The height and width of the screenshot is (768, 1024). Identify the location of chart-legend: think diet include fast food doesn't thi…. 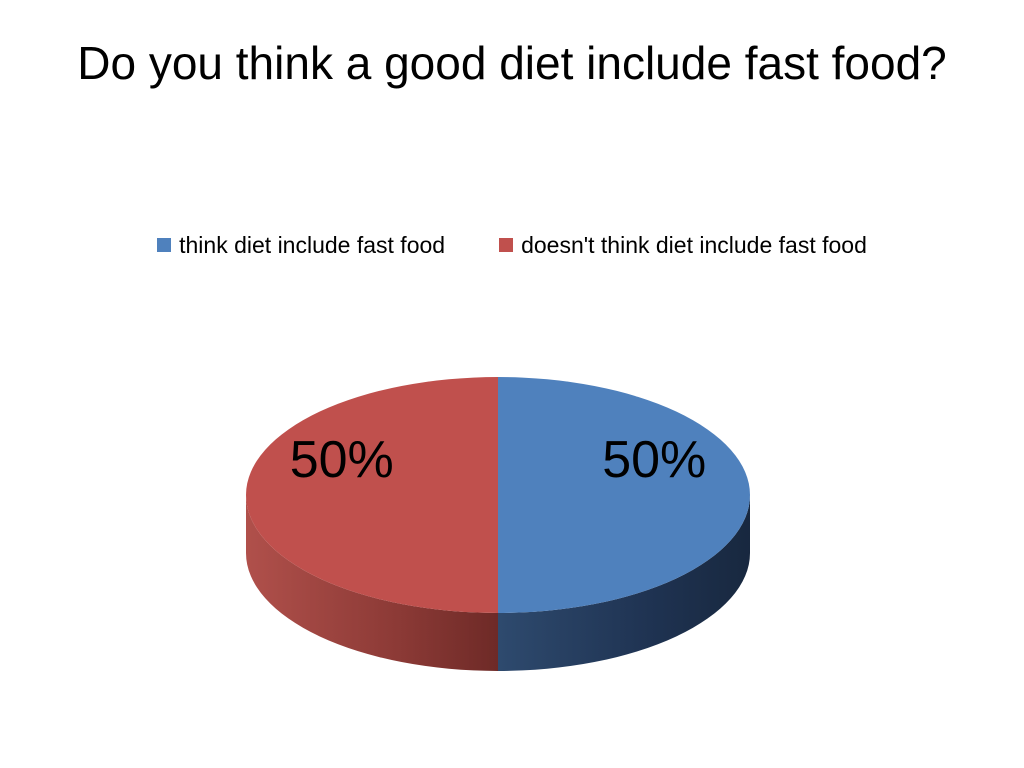
(512, 245).